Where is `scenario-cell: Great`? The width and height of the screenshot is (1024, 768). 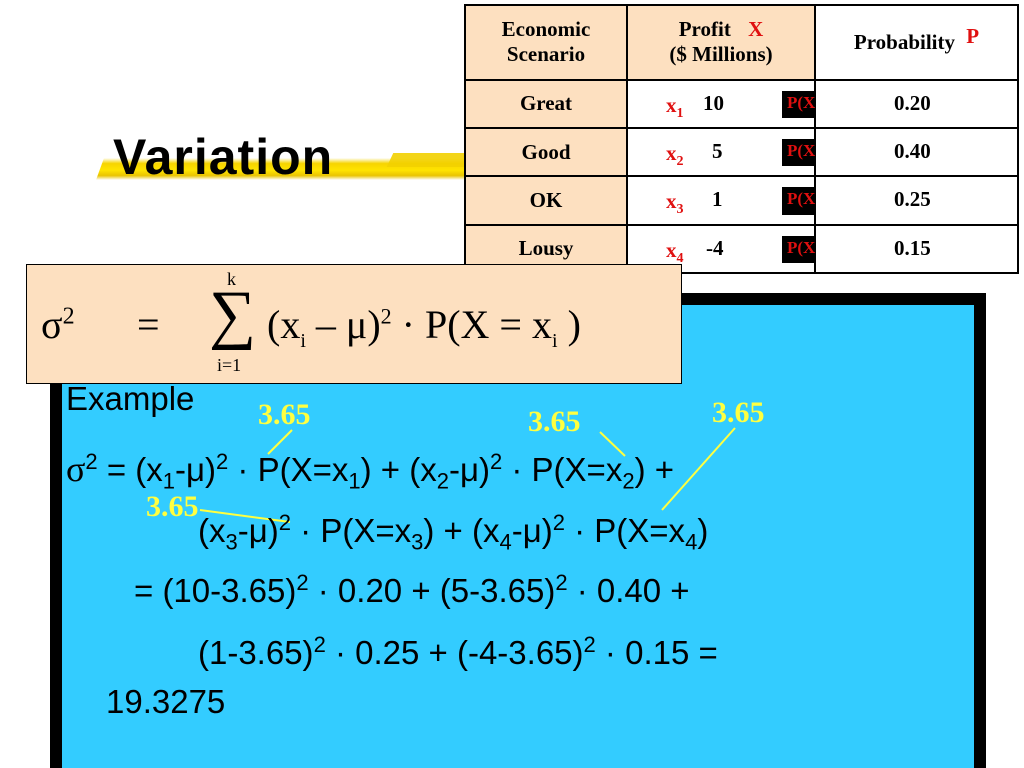
scenario-cell: Great is located at coordinates (546, 103).